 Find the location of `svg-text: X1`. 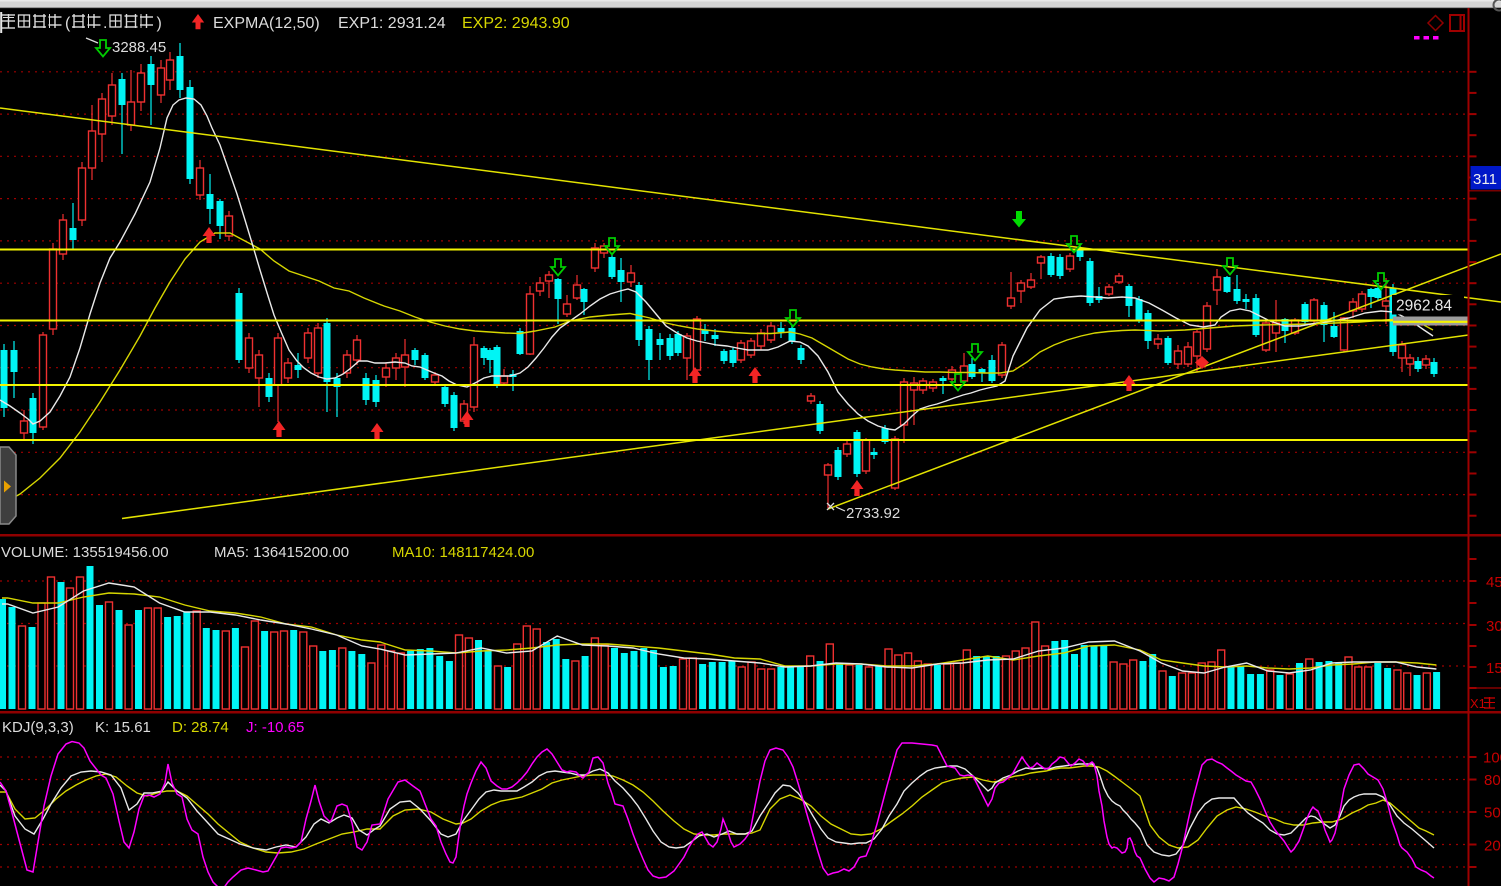

svg-text: X1 is located at coordinates (1478, 703).